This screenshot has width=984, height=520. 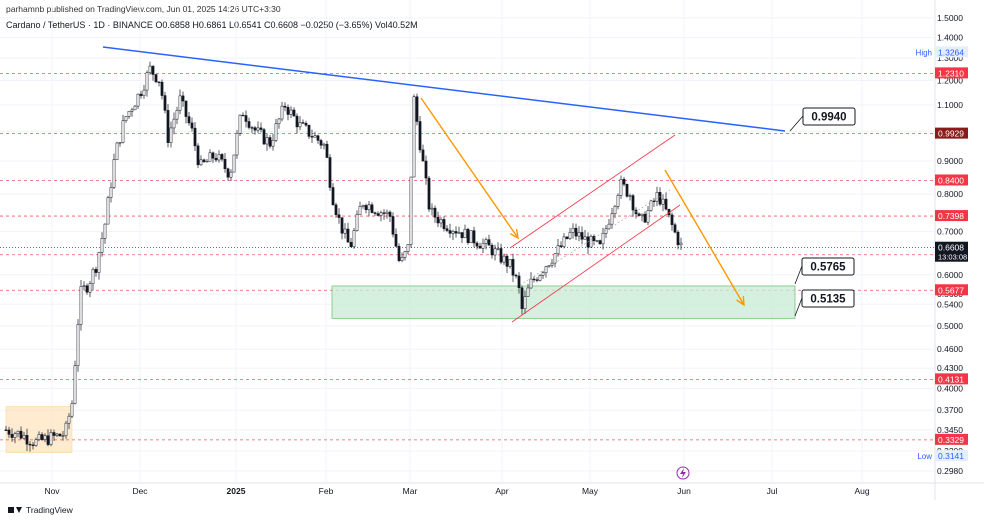 What do you see at coordinates (951, 440) in the screenshot?
I see `level-price-label: 0.3329` at bounding box center [951, 440].